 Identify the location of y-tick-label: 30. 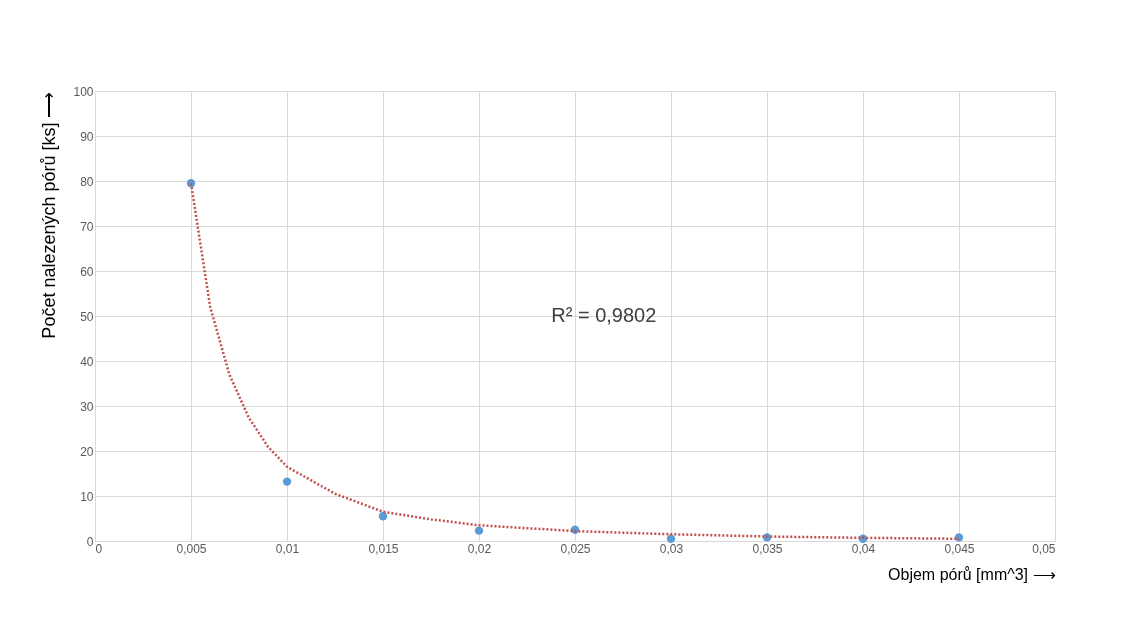
(87, 406).